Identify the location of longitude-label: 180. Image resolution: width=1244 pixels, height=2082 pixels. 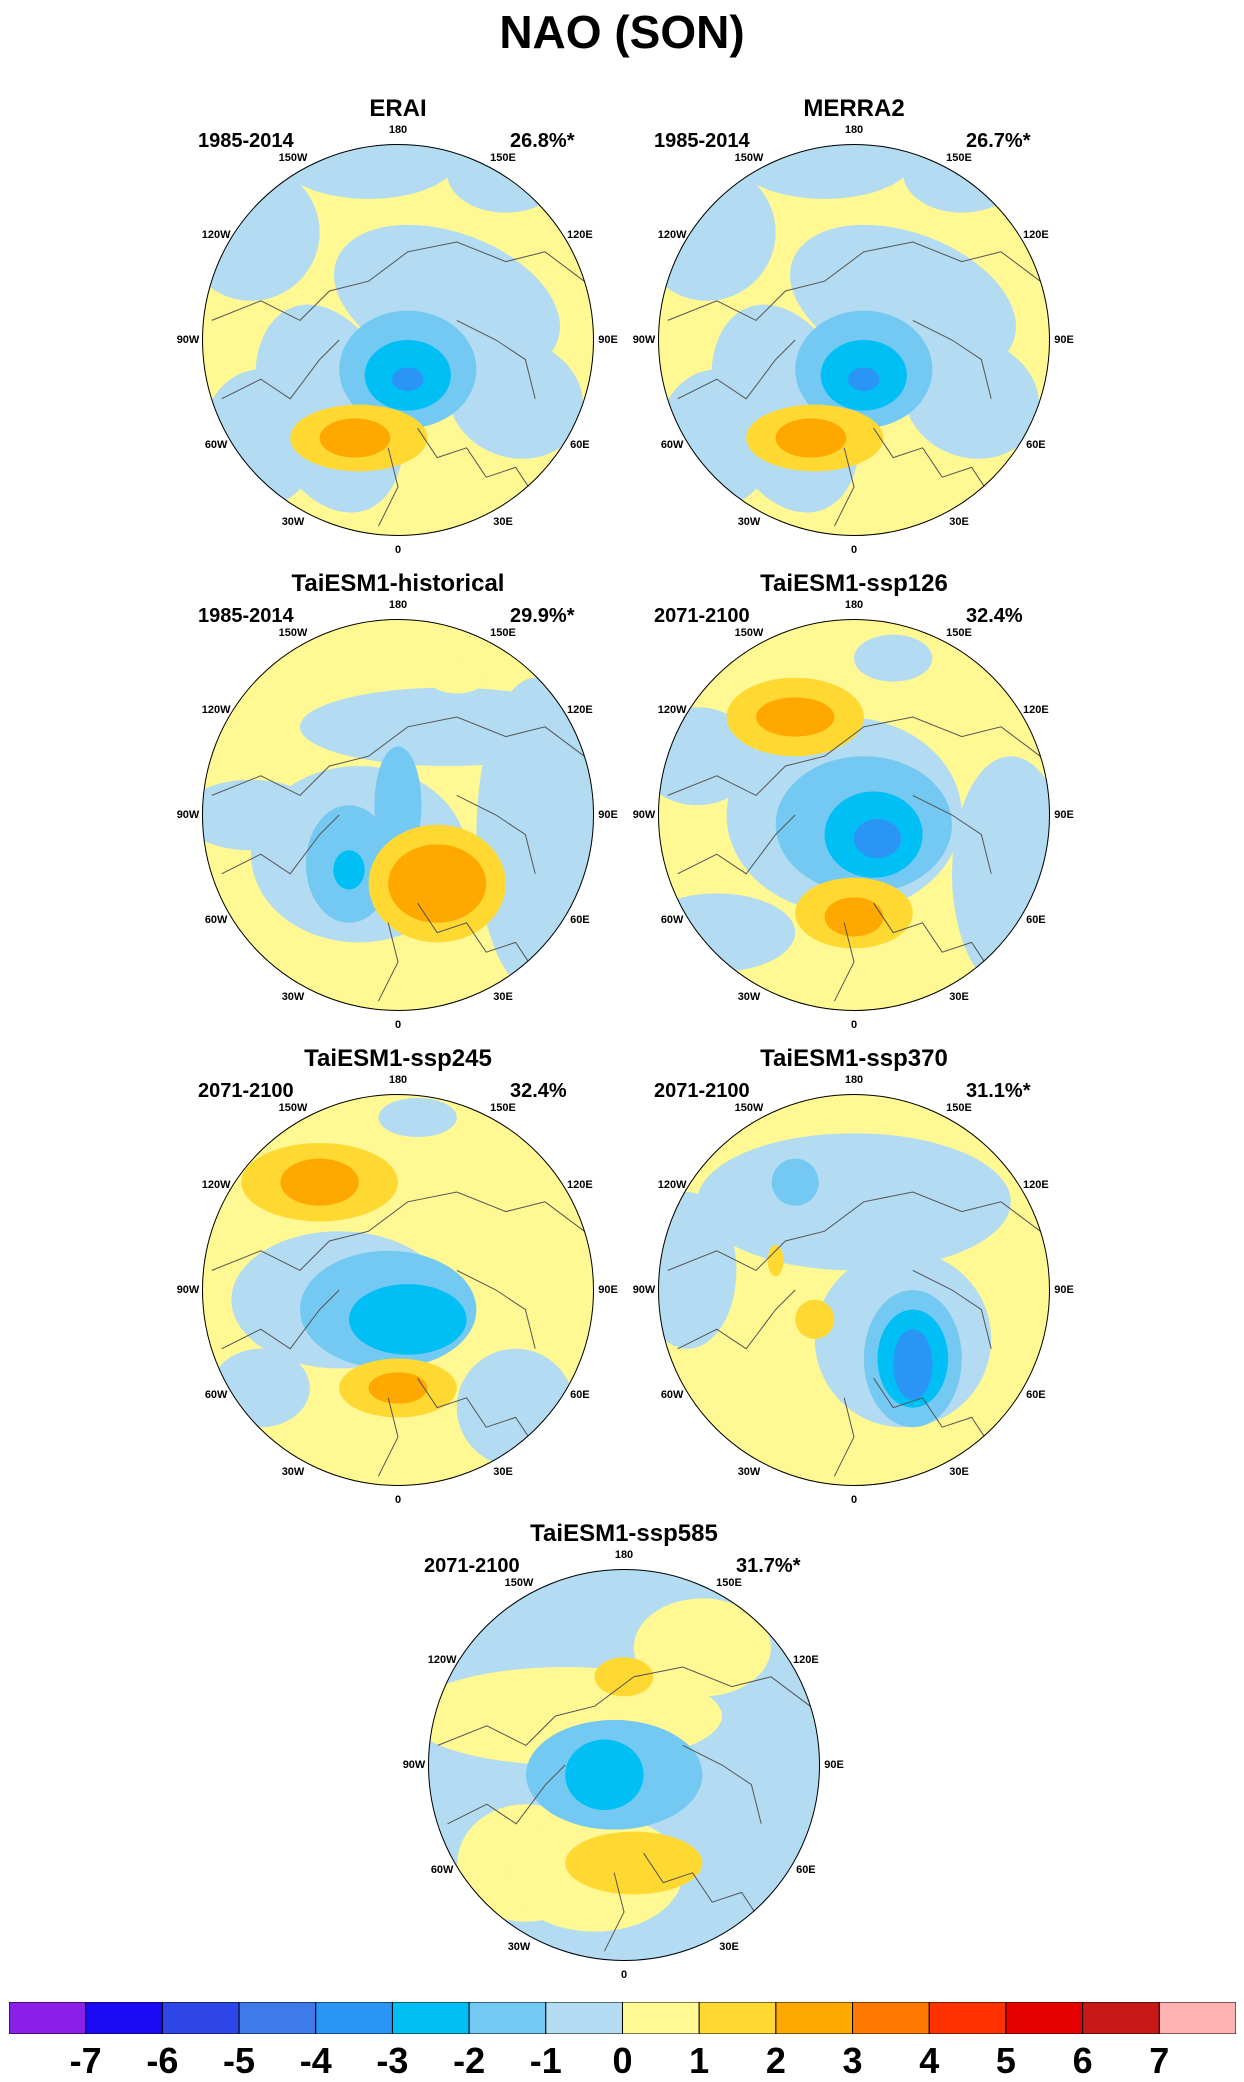
(854, 1080).